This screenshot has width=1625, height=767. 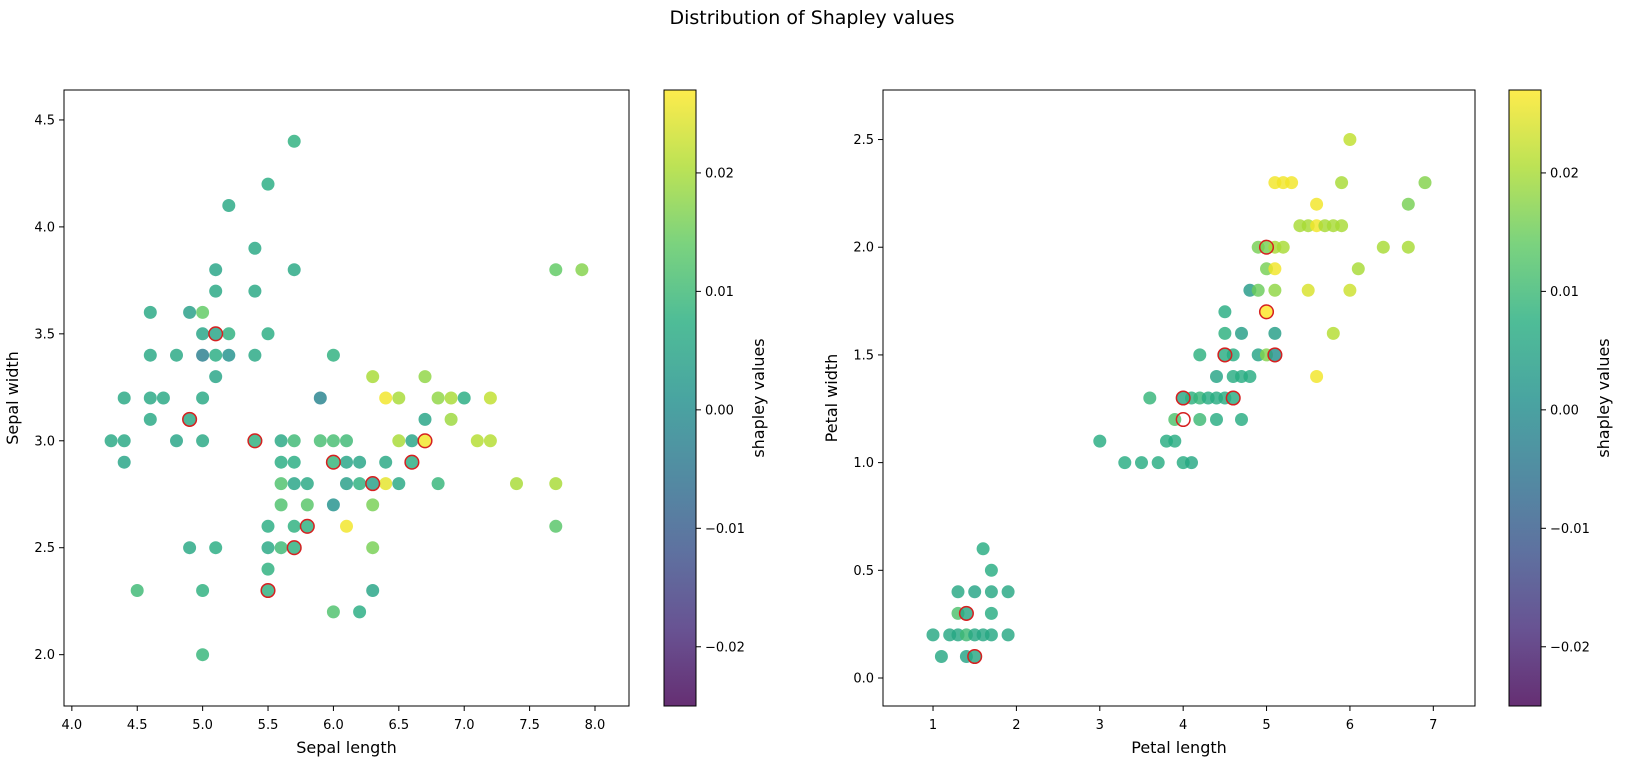 What do you see at coordinates (346, 747) in the screenshot?
I see `x-axis-label: Sepal length` at bounding box center [346, 747].